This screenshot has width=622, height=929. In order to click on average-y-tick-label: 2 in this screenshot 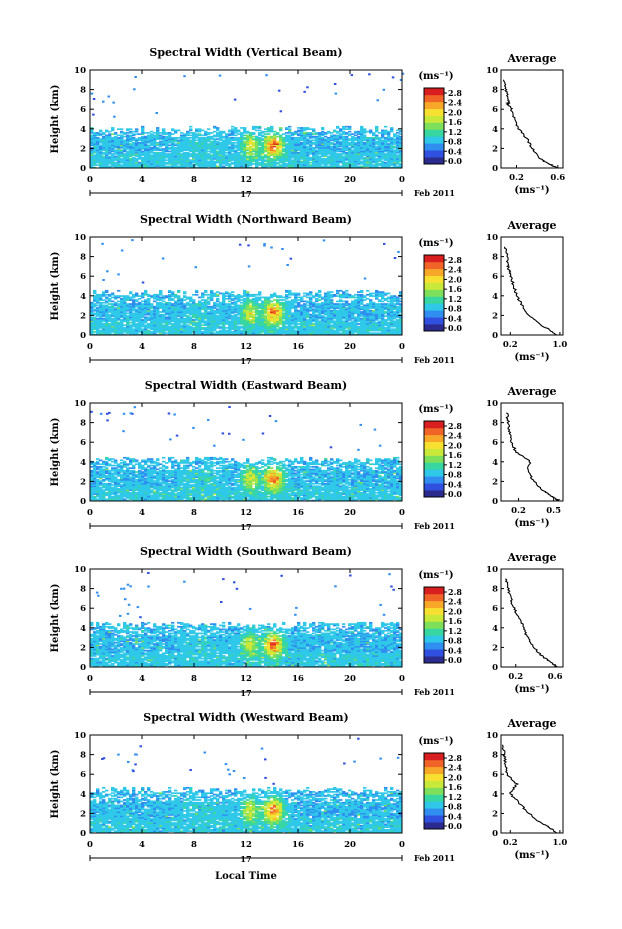, I will do `click(495, 149)`.